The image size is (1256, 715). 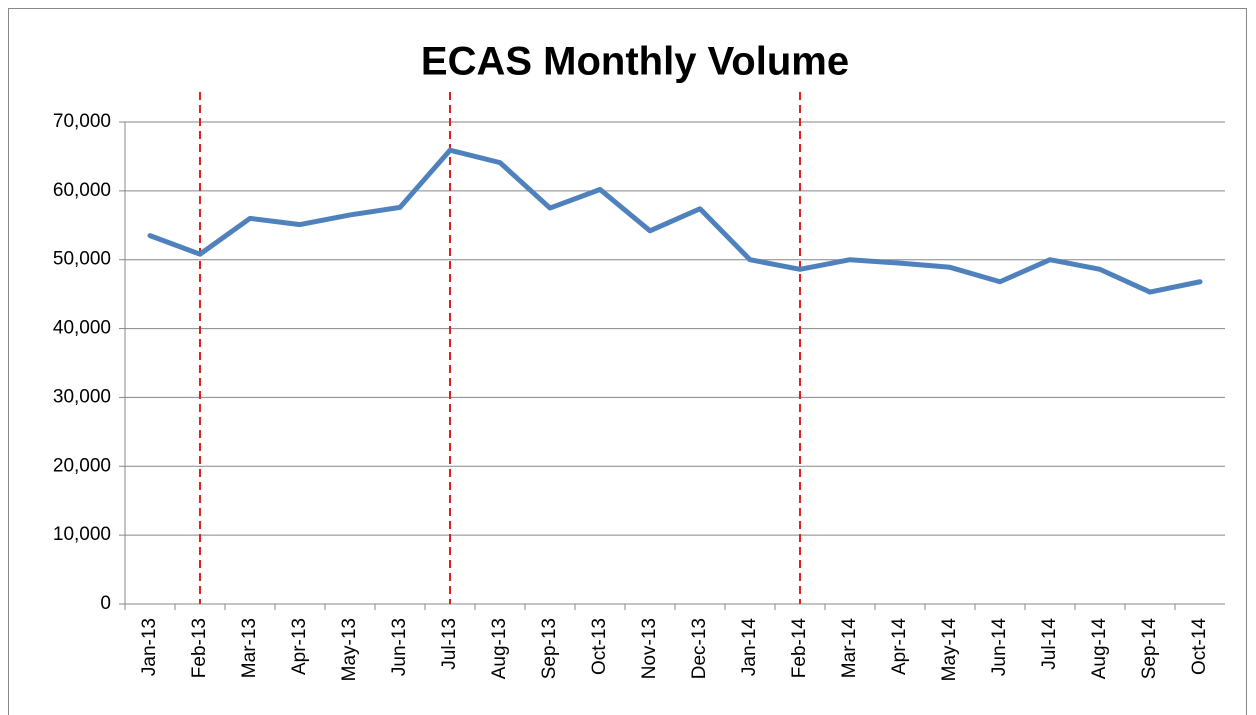 What do you see at coordinates (82, 121) in the screenshot?
I see `y-tick-label: 70,000` at bounding box center [82, 121].